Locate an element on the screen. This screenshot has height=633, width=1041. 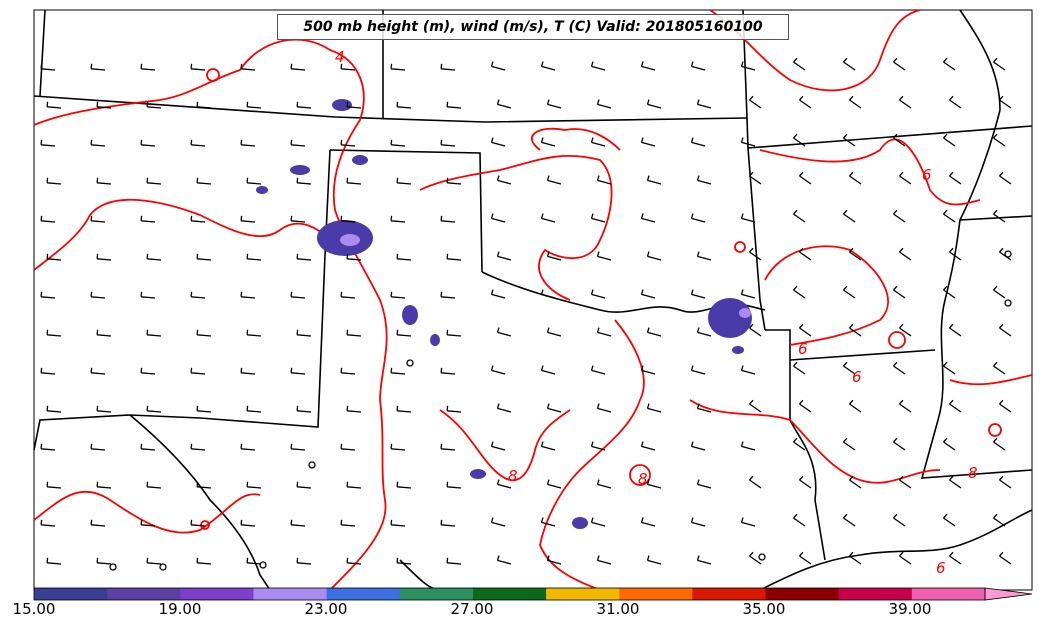
shade-cell-co-core is located at coordinates (350, 240).